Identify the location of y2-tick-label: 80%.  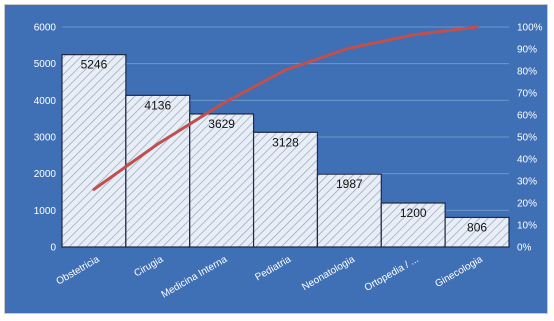
(527, 72).